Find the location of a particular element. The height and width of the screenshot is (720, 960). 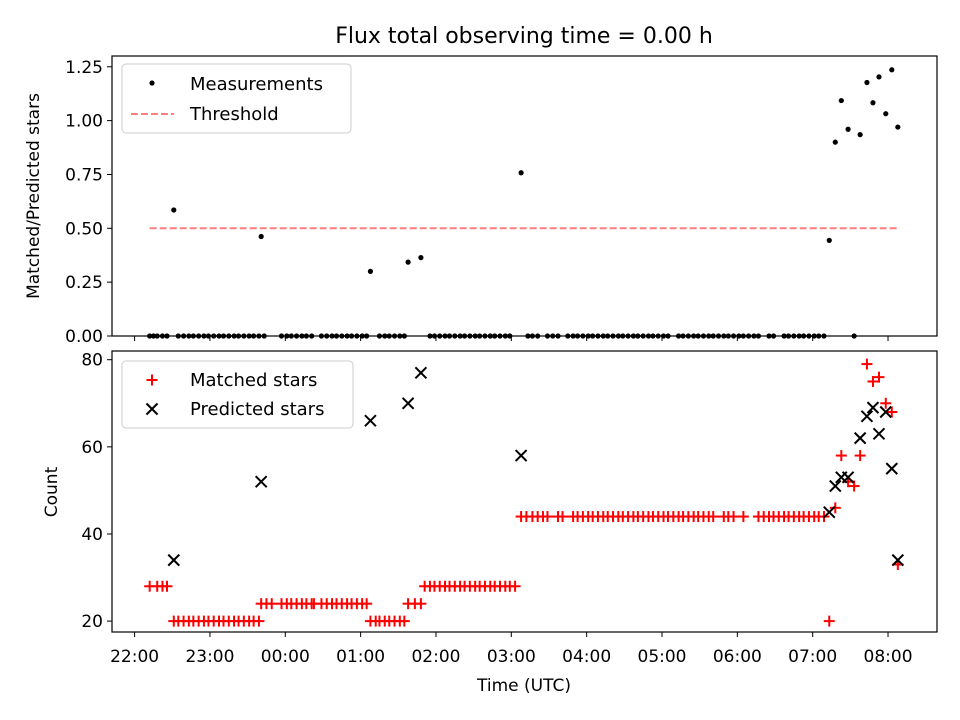

top-y-tick-label: 0.50 is located at coordinates (84, 229).